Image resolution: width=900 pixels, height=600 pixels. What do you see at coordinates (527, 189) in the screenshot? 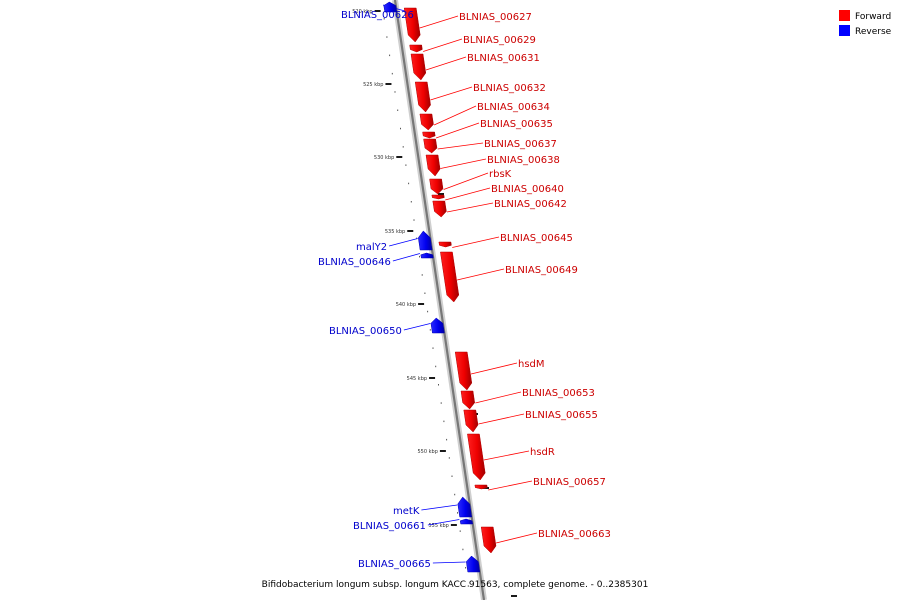
I see `gene-label-blnias_00640: BLNIAS_00640` at bounding box center [527, 189].